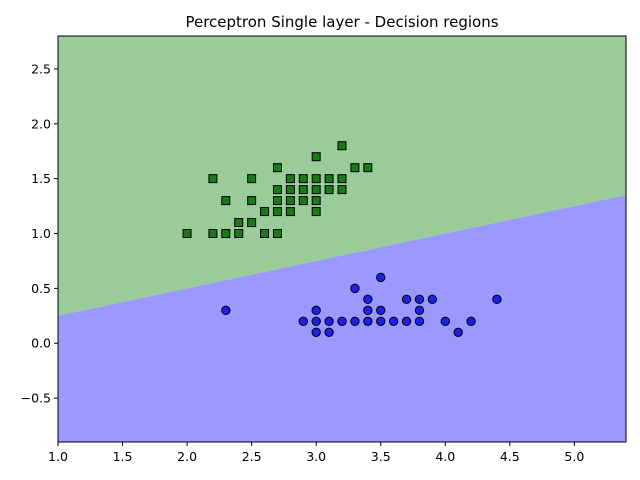  Describe the element at coordinates (123, 456) in the screenshot. I see `x-tick-label: 1.5` at that location.